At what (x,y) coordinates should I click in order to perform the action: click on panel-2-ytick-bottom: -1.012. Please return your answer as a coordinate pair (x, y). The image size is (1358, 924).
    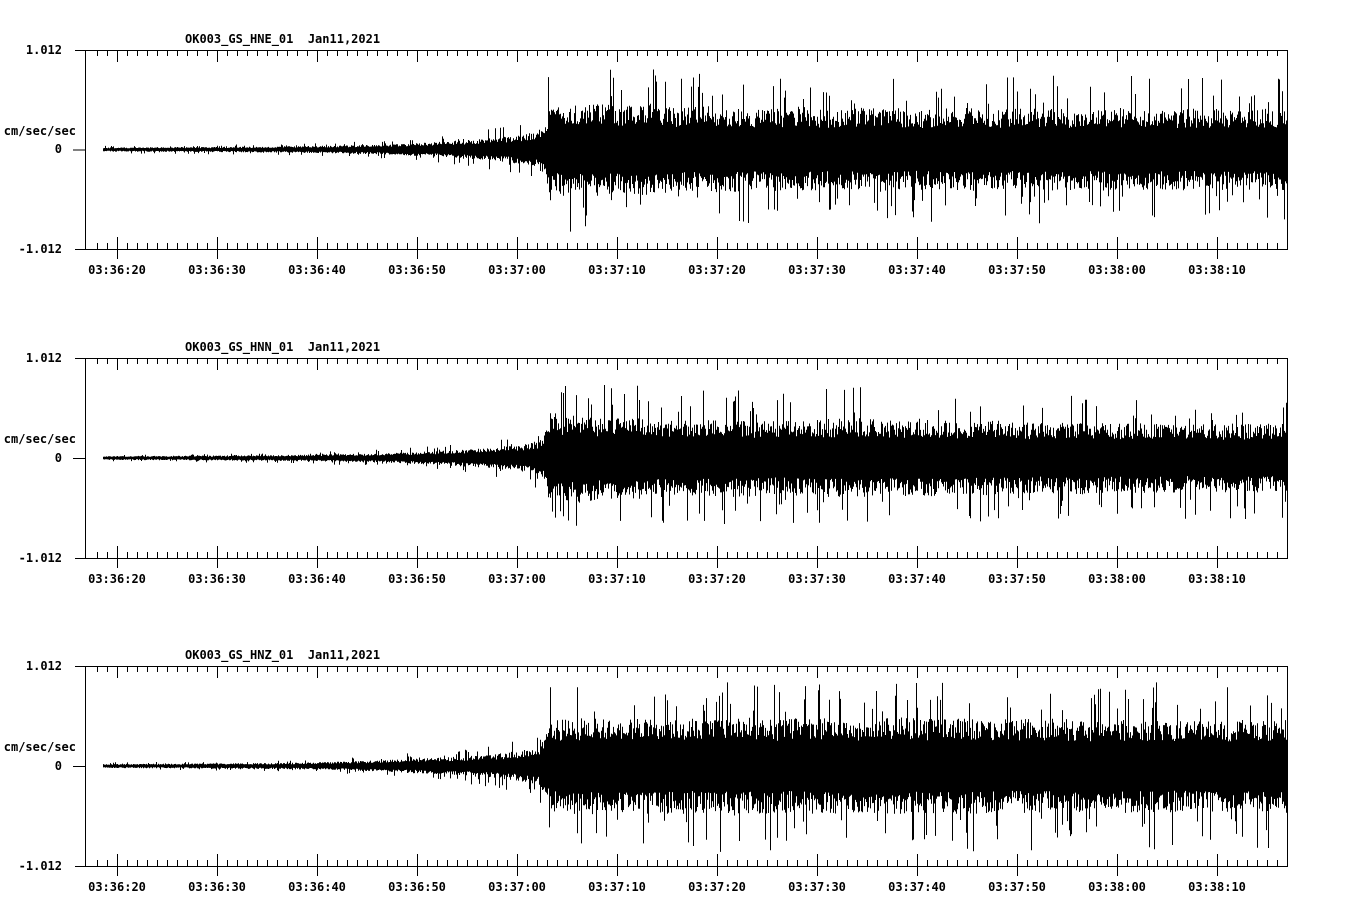
    Looking at the image, I should click on (40, 558).